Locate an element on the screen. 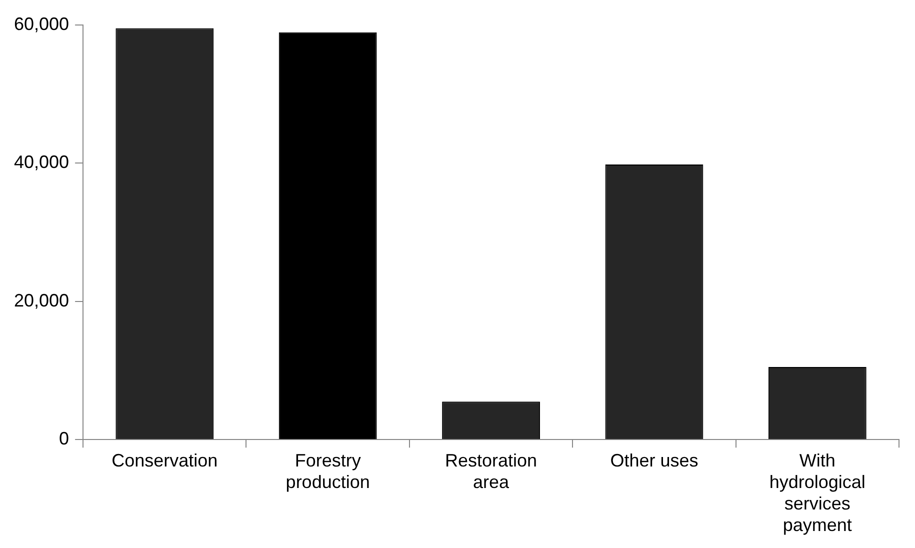 Image resolution: width=915 pixels, height=548 pixels. y-tick-label: 60,000 is located at coordinates (42, 24).